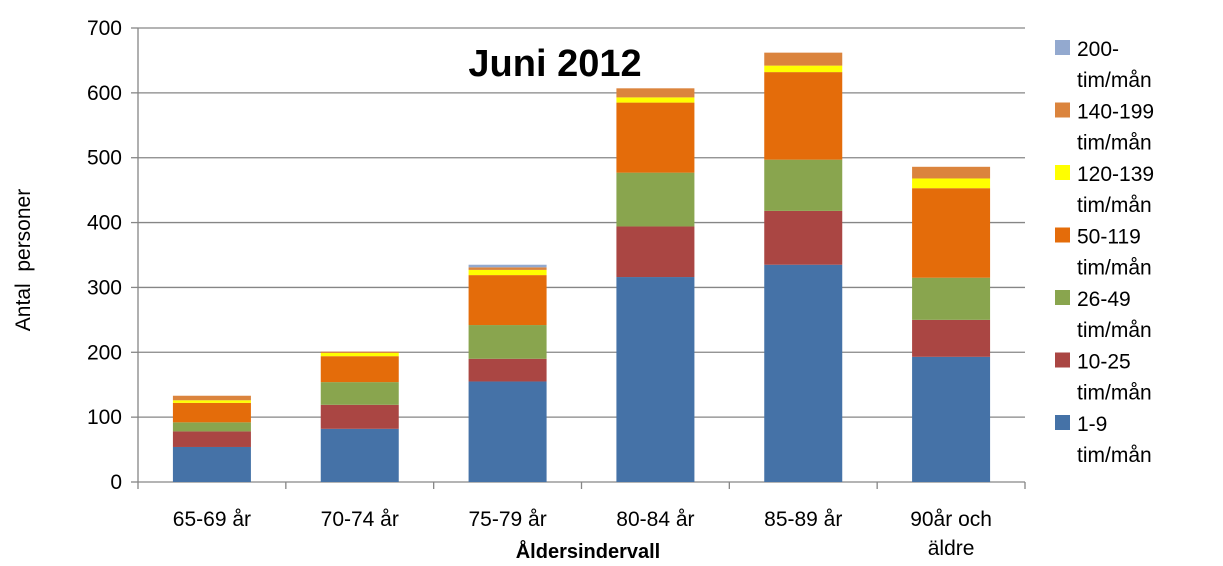 Image resolution: width=1223 pixels, height=566 pixels. I want to click on x-axis-title: Åldersindervall, so click(588, 550).